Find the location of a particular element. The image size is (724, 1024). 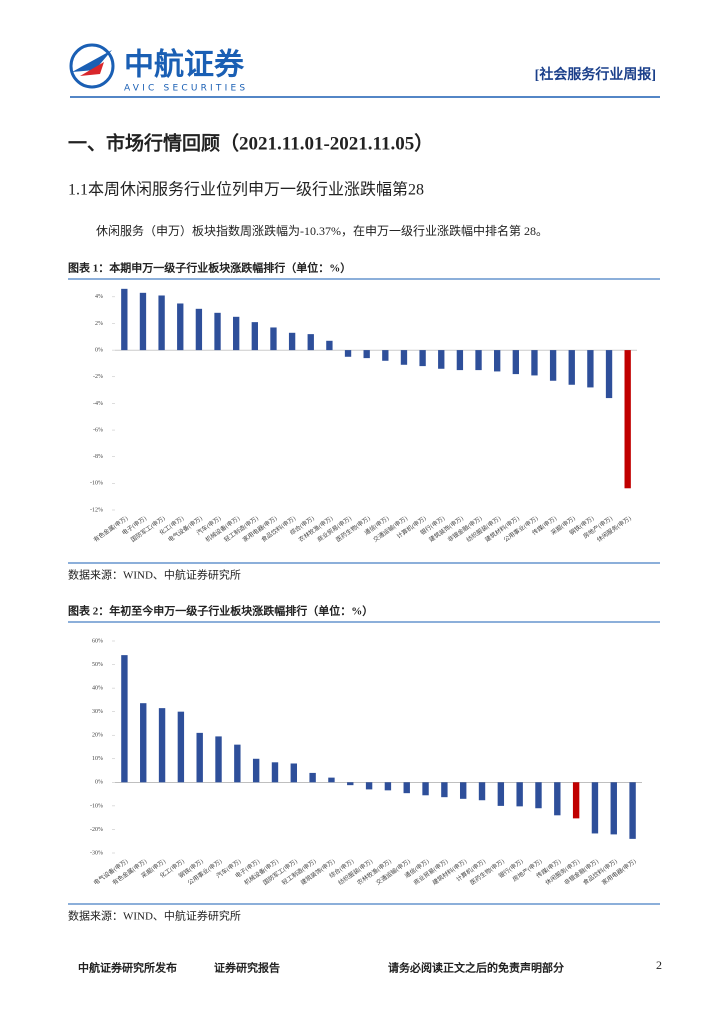

y-tick-label: 10% is located at coordinates (97, 759).